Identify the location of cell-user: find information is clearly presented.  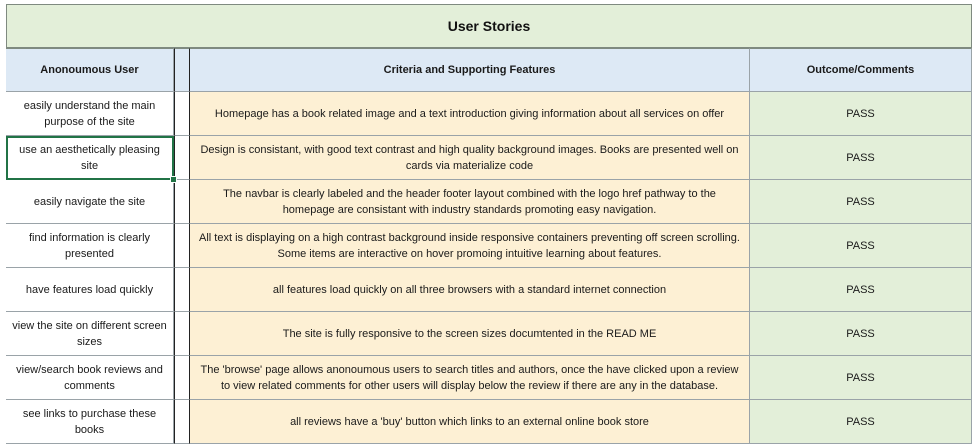
(90, 246).